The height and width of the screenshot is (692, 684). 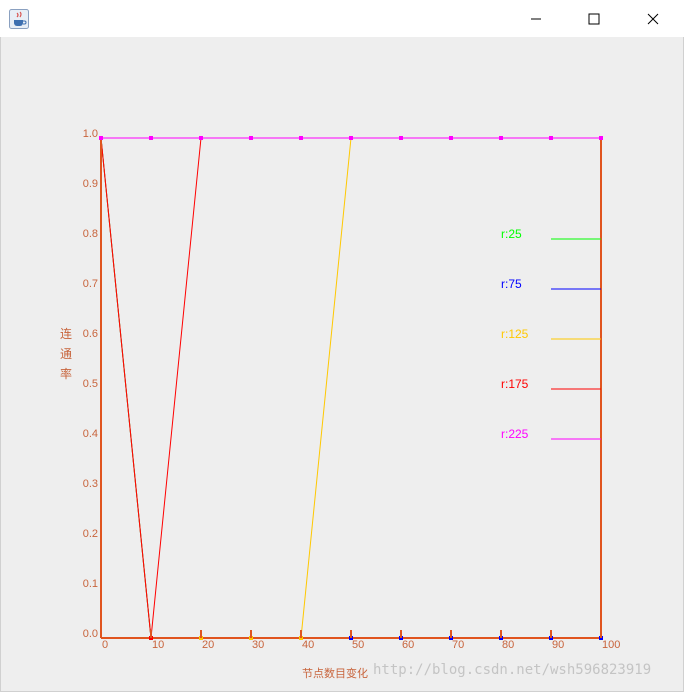 What do you see at coordinates (66, 333) in the screenshot?
I see `y-axis-label: 连` at bounding box center [66, 333].